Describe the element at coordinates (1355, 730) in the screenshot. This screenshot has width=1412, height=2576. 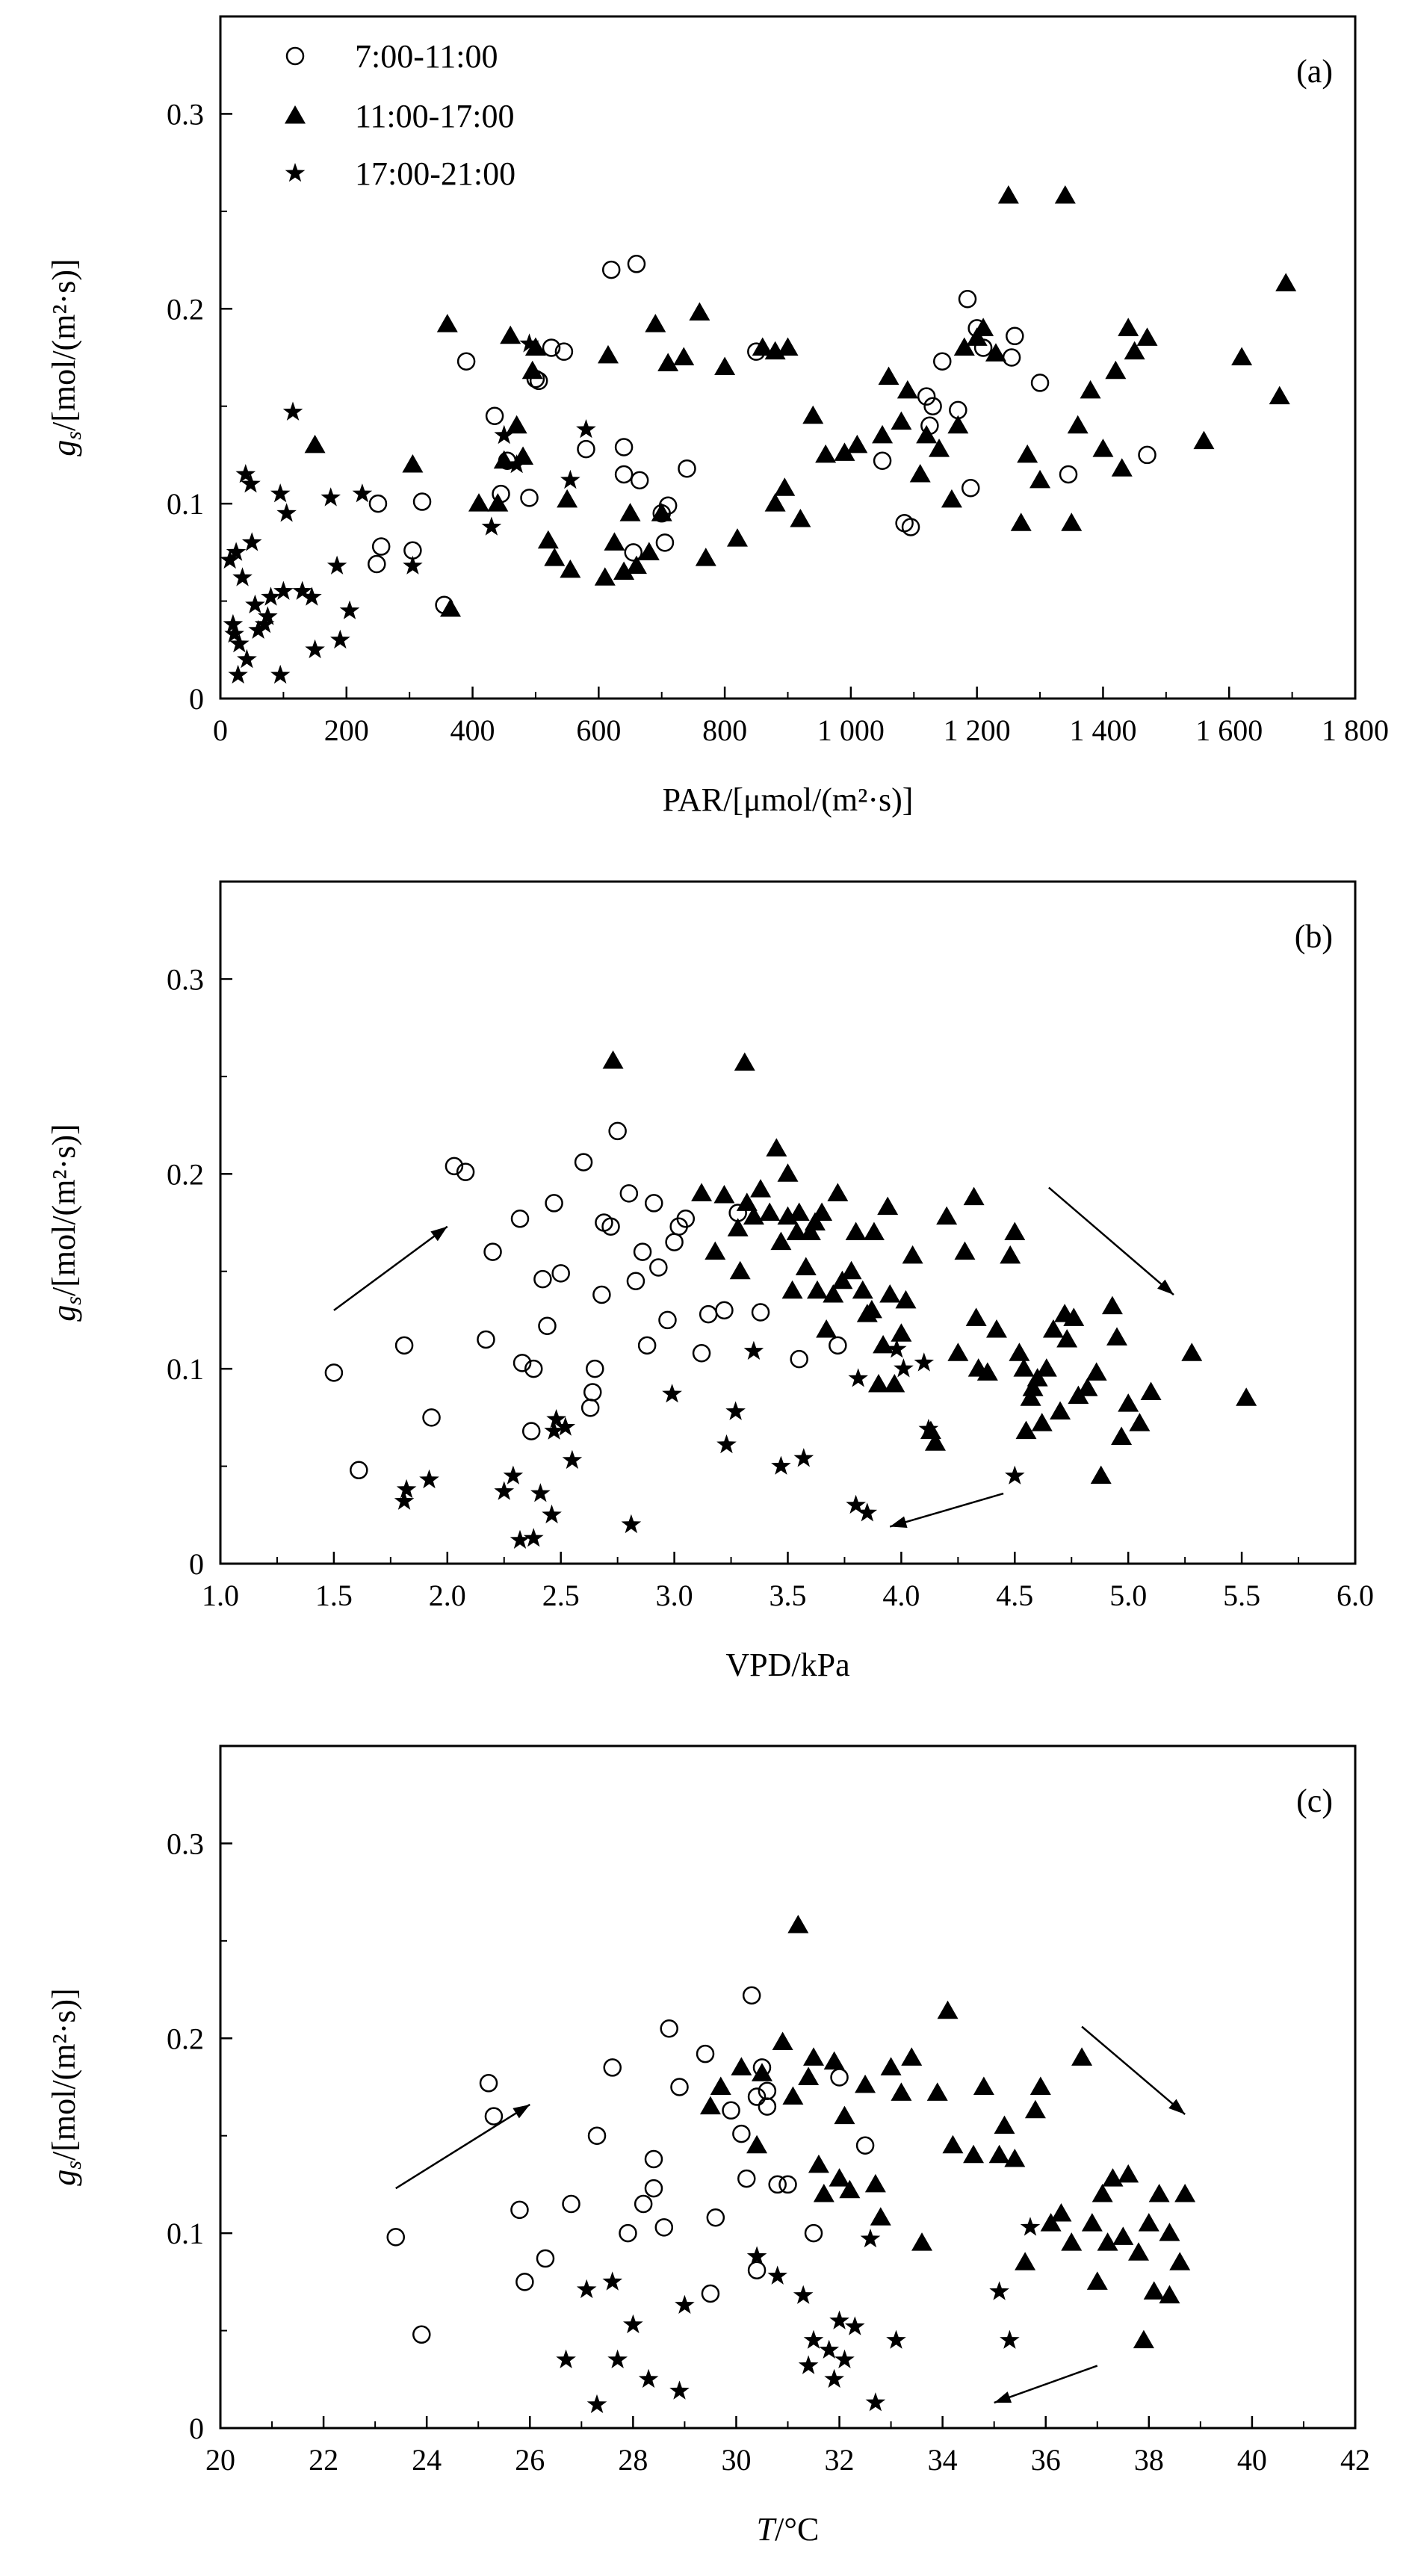
I see `x-tick-label: 1 800` at that location.